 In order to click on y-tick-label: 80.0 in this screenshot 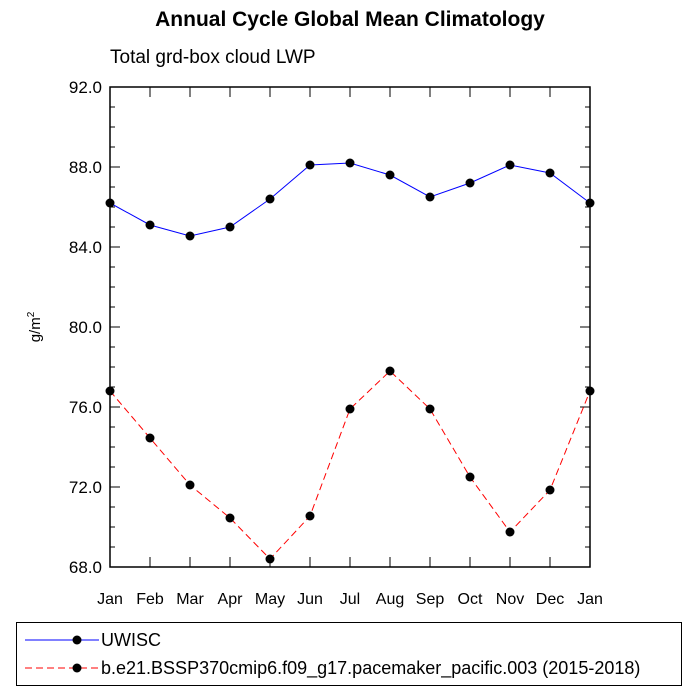, I will do `click(85, 327)`.